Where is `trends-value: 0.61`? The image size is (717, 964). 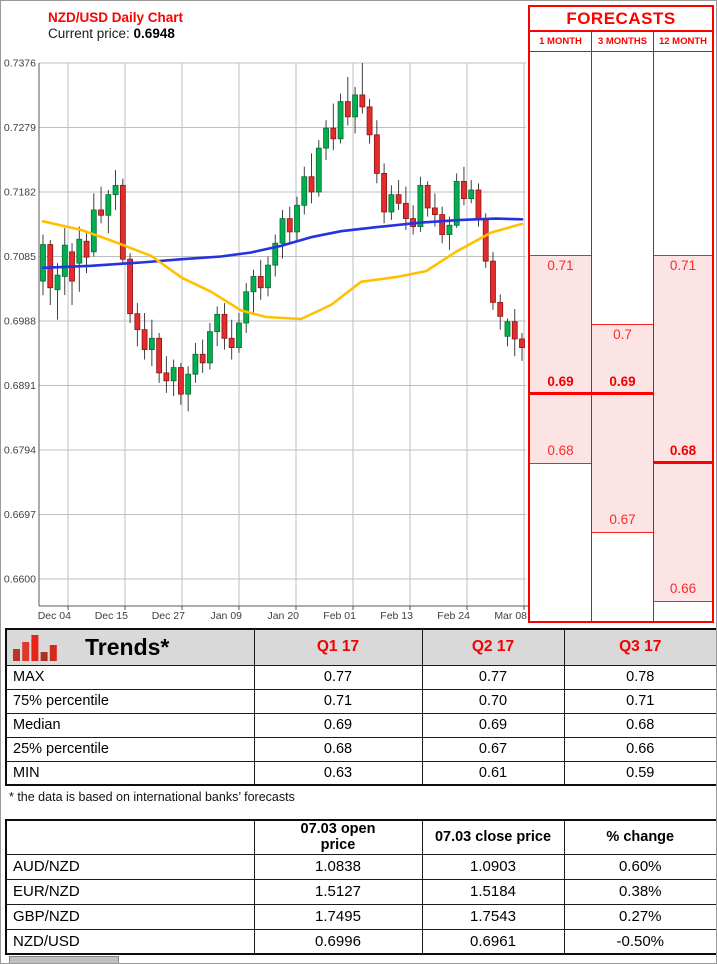 trends-value: 0.61 is located at coordinates (493, 773).